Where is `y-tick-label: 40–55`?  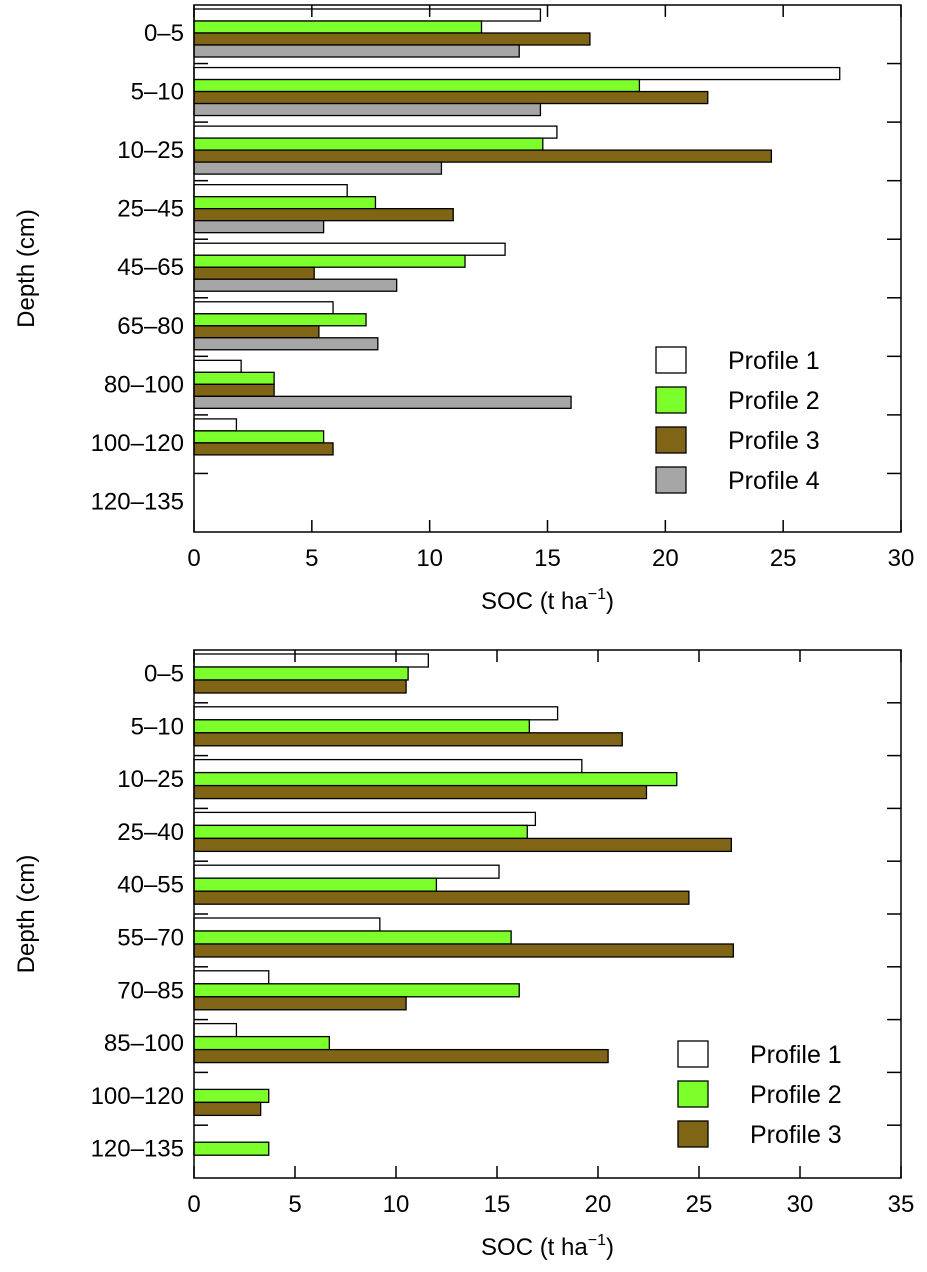 y-tick-label: 40–55 is located at coordinates (150, 885).